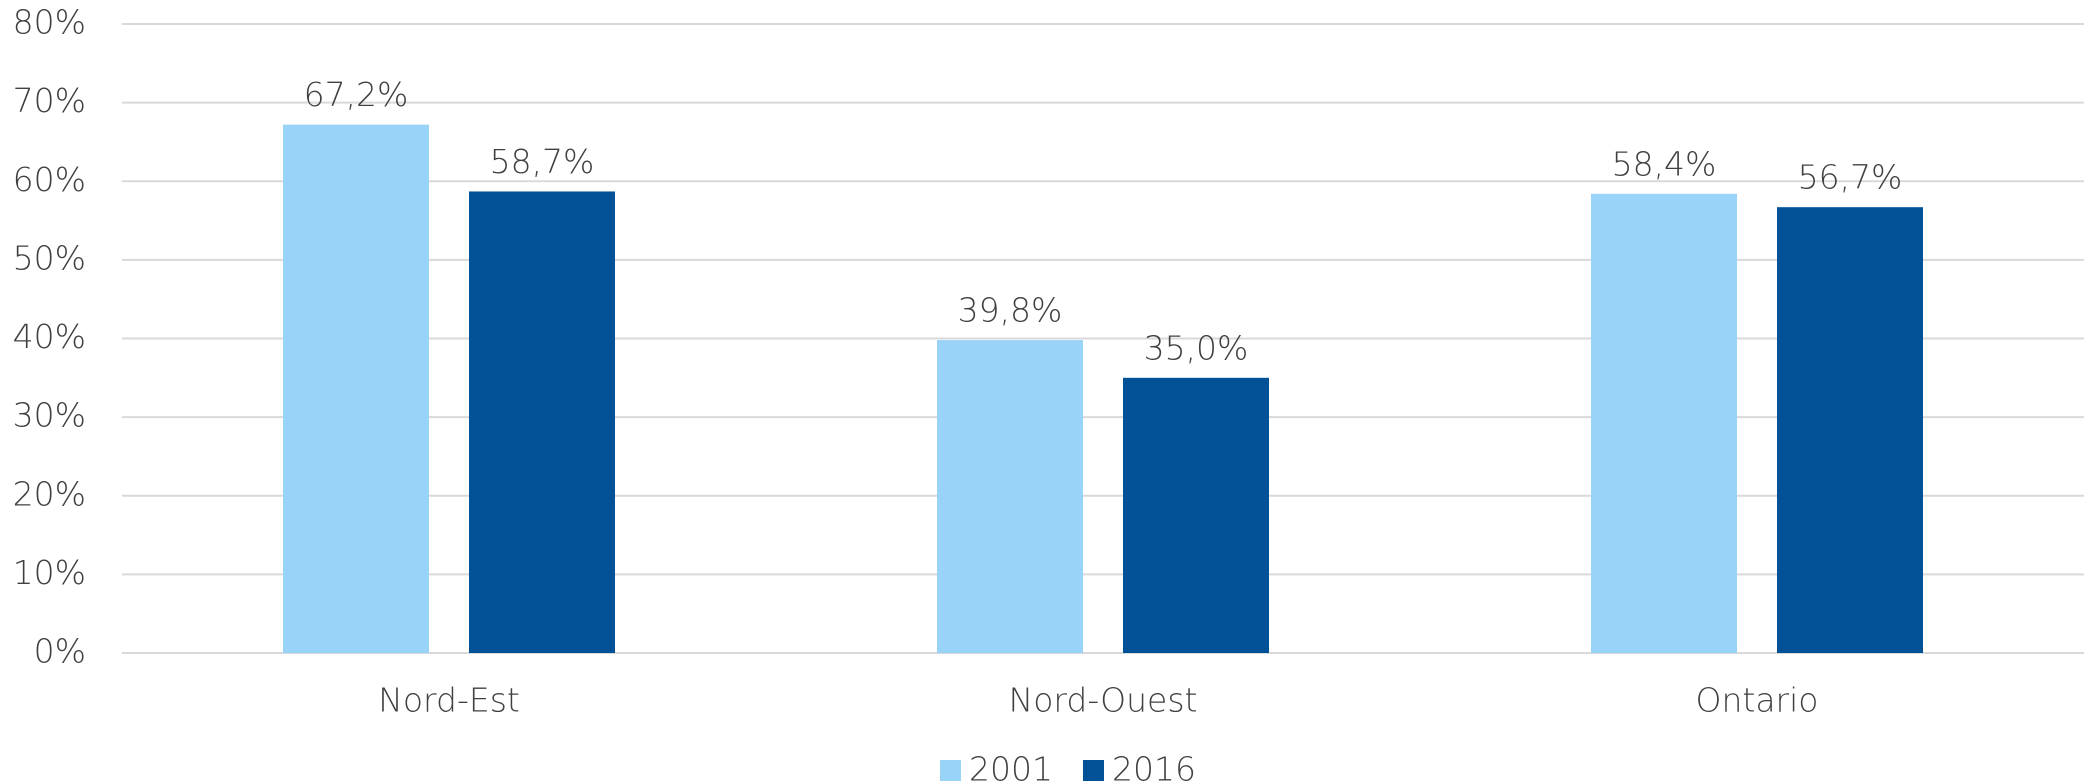 The width and height of the screenshot is (2084, 784). Describe the element at coordinates (356, 94) in the screenshot. I see `value-label: 67,2%` at that location.